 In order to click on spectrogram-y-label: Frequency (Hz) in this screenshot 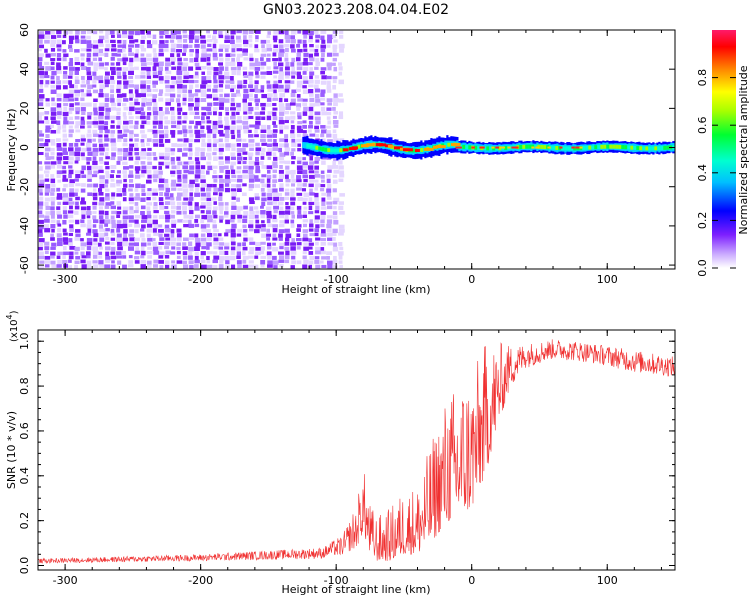, I will do `click(11, 150)`.